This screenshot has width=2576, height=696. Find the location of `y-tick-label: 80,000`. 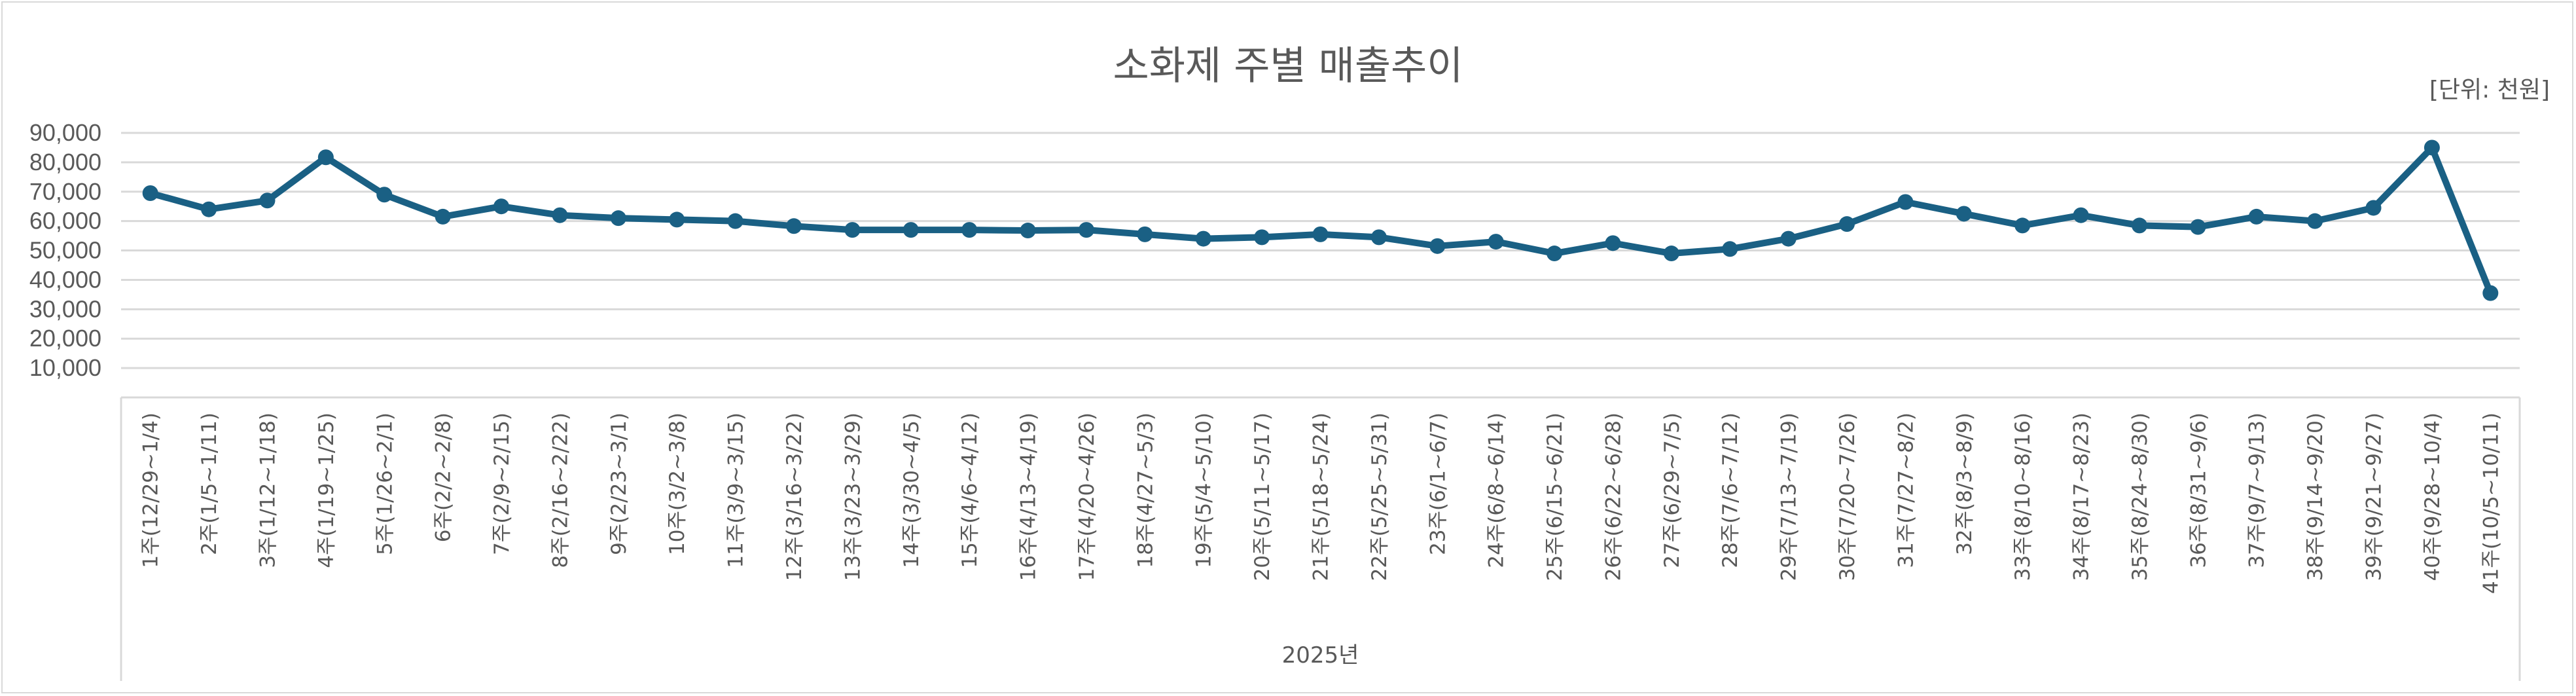

y-tick-label: 80,000 is located at coordinates (65, 162).